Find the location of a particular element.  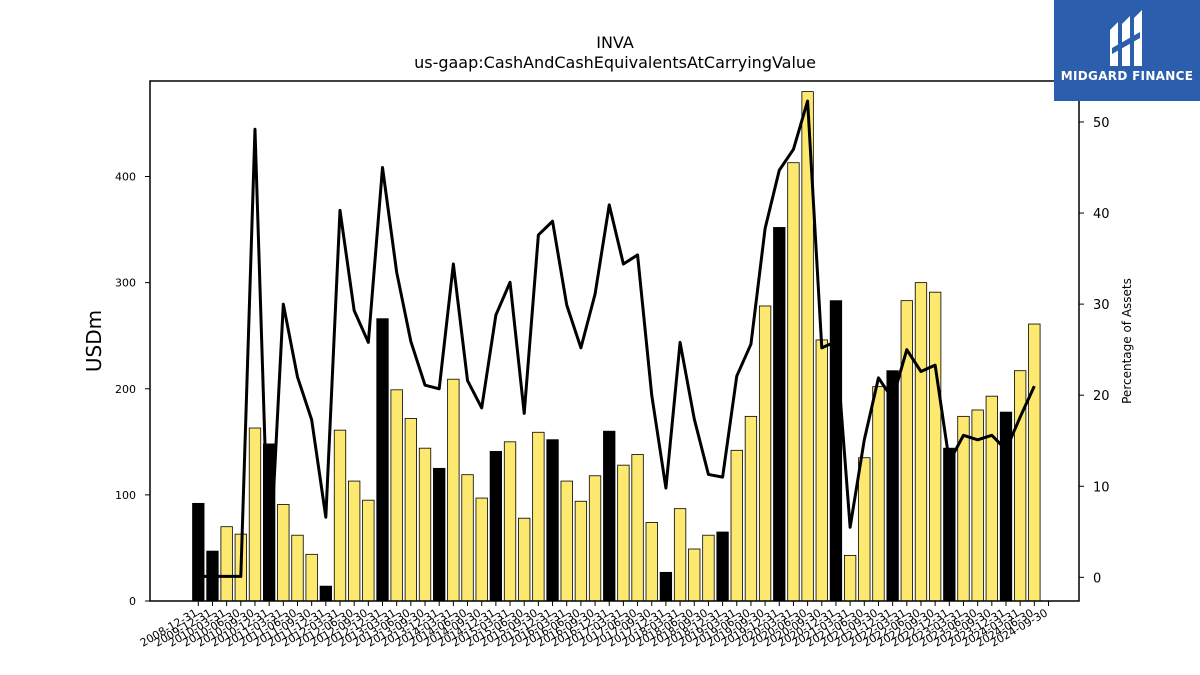

y-axis-label: USDm is located at coordinates (94, 341).